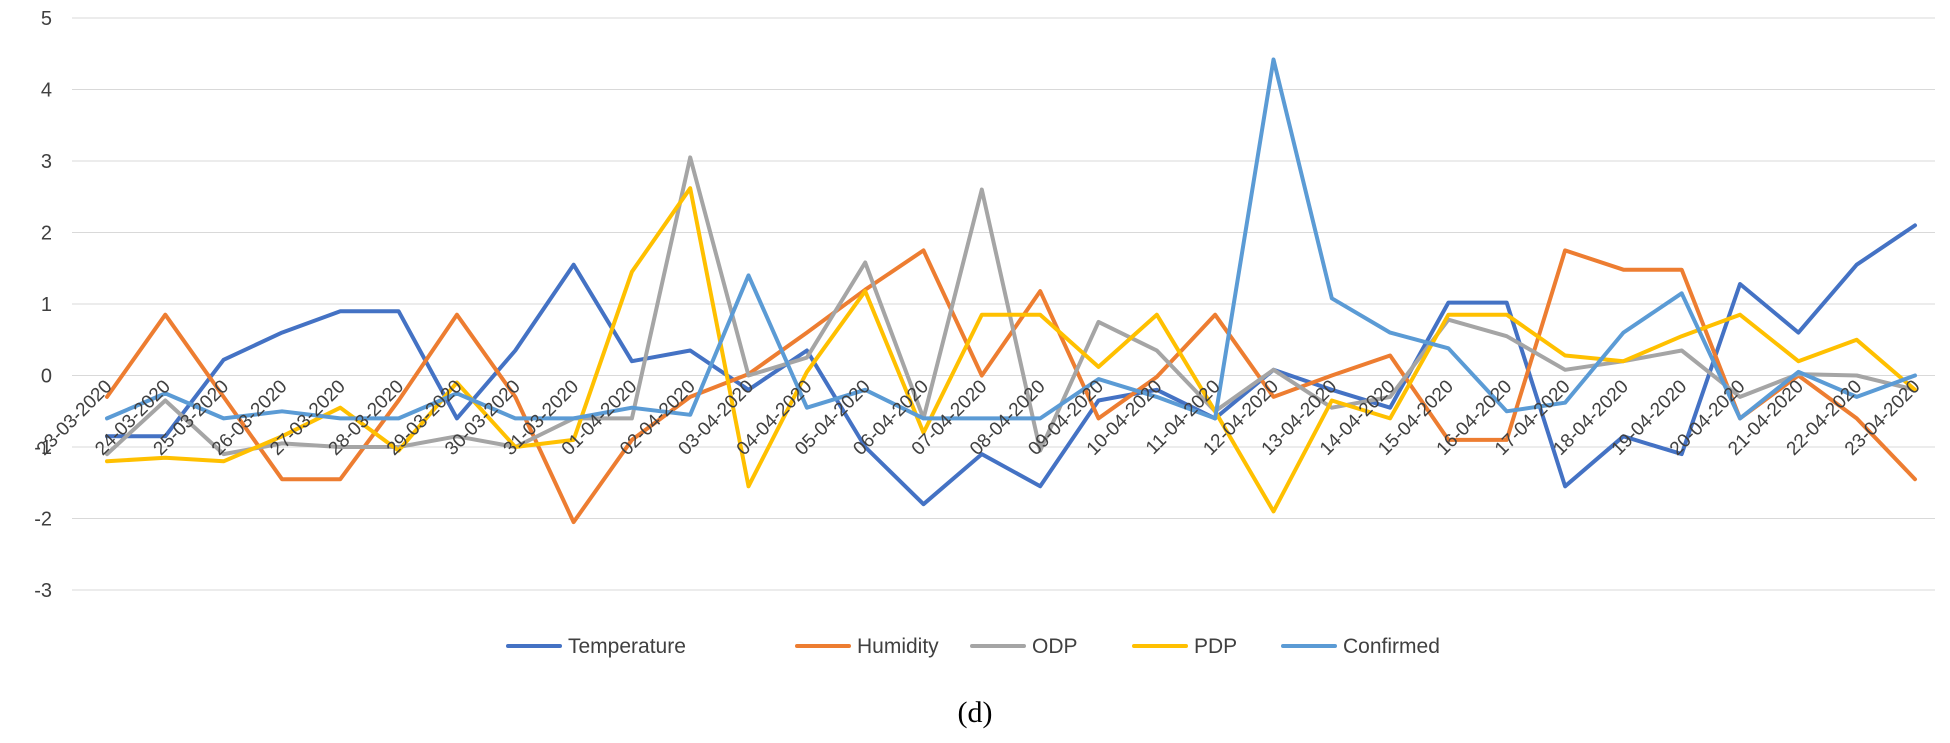 This screenshot has height=743, width=1950. I want to click on legend-label-pdp: PDP, so click(1215, 646).